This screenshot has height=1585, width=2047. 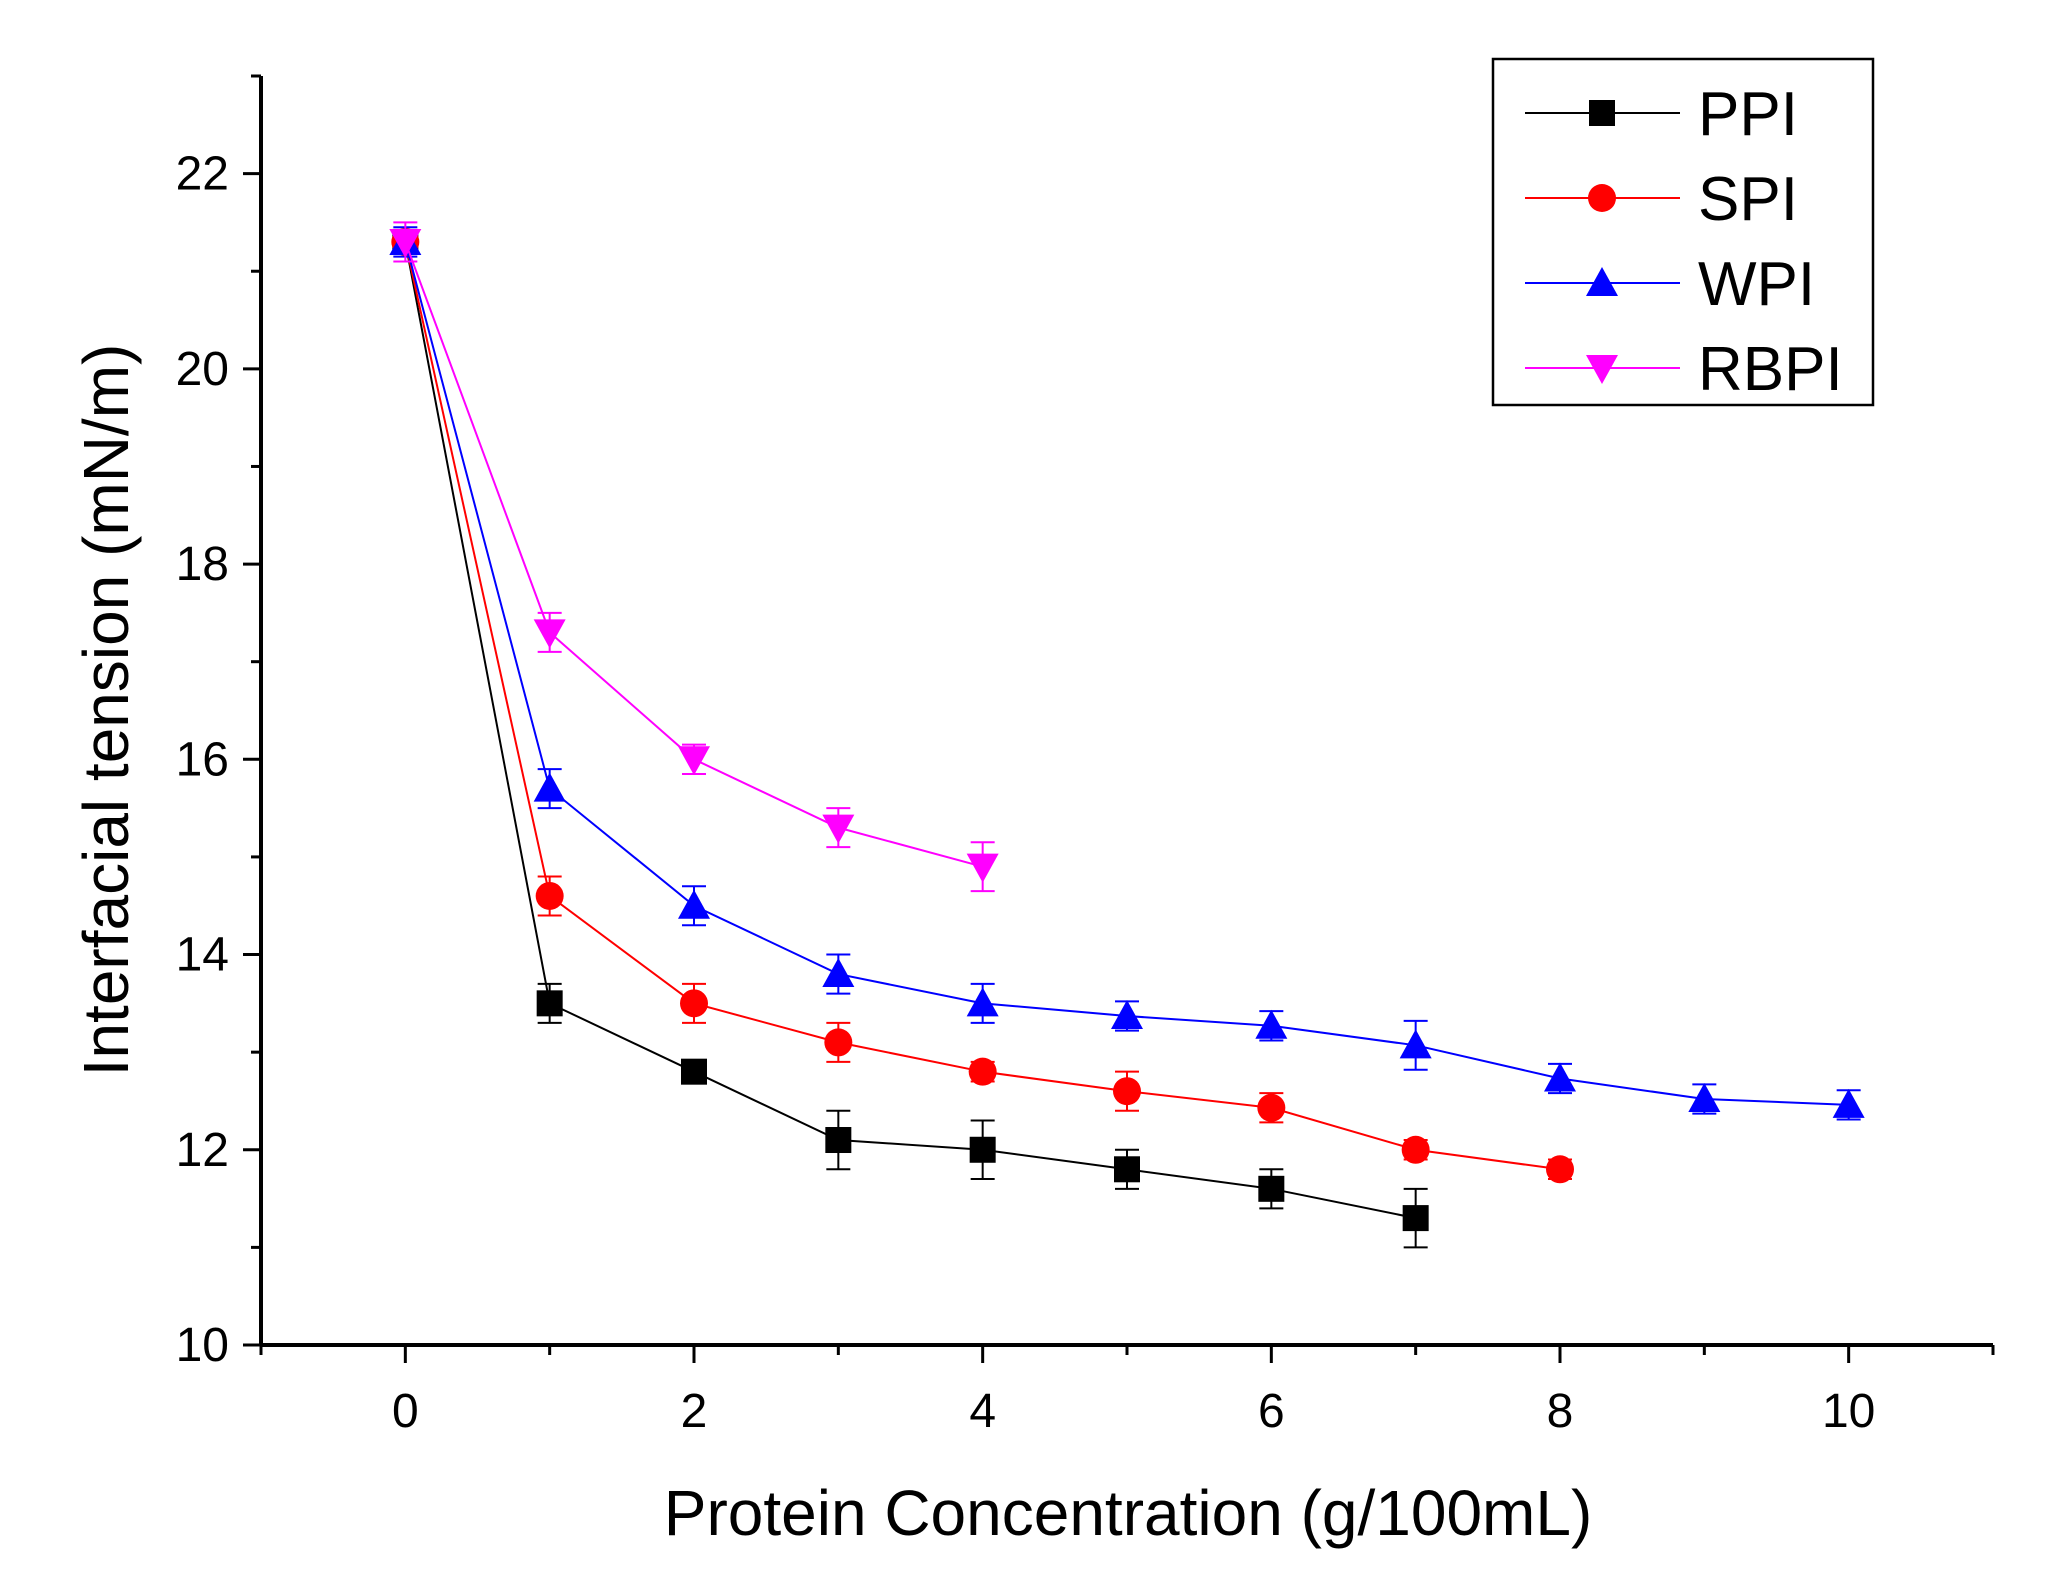 I want to click on legend-label: PPI, so click(x=1748, y=114).